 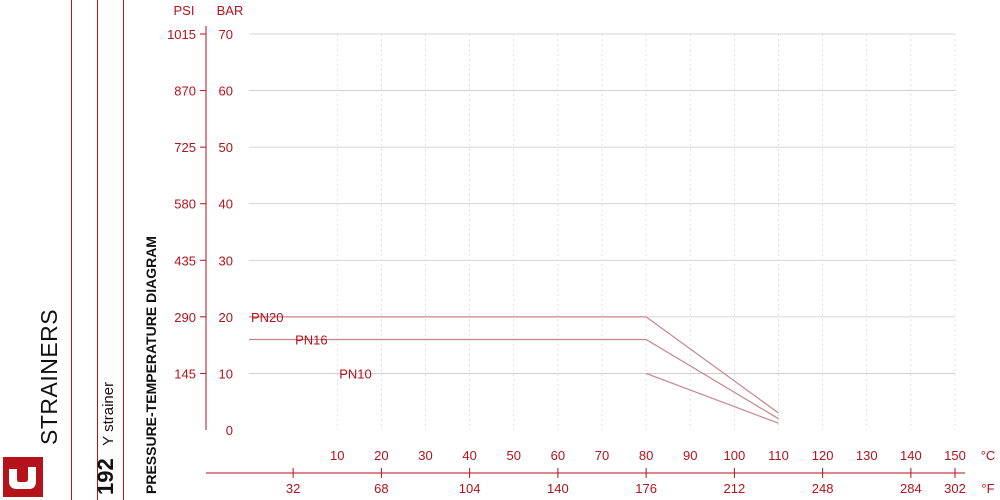 I want to click on celsius-tick-label: 40, so click(x=469, y=455).